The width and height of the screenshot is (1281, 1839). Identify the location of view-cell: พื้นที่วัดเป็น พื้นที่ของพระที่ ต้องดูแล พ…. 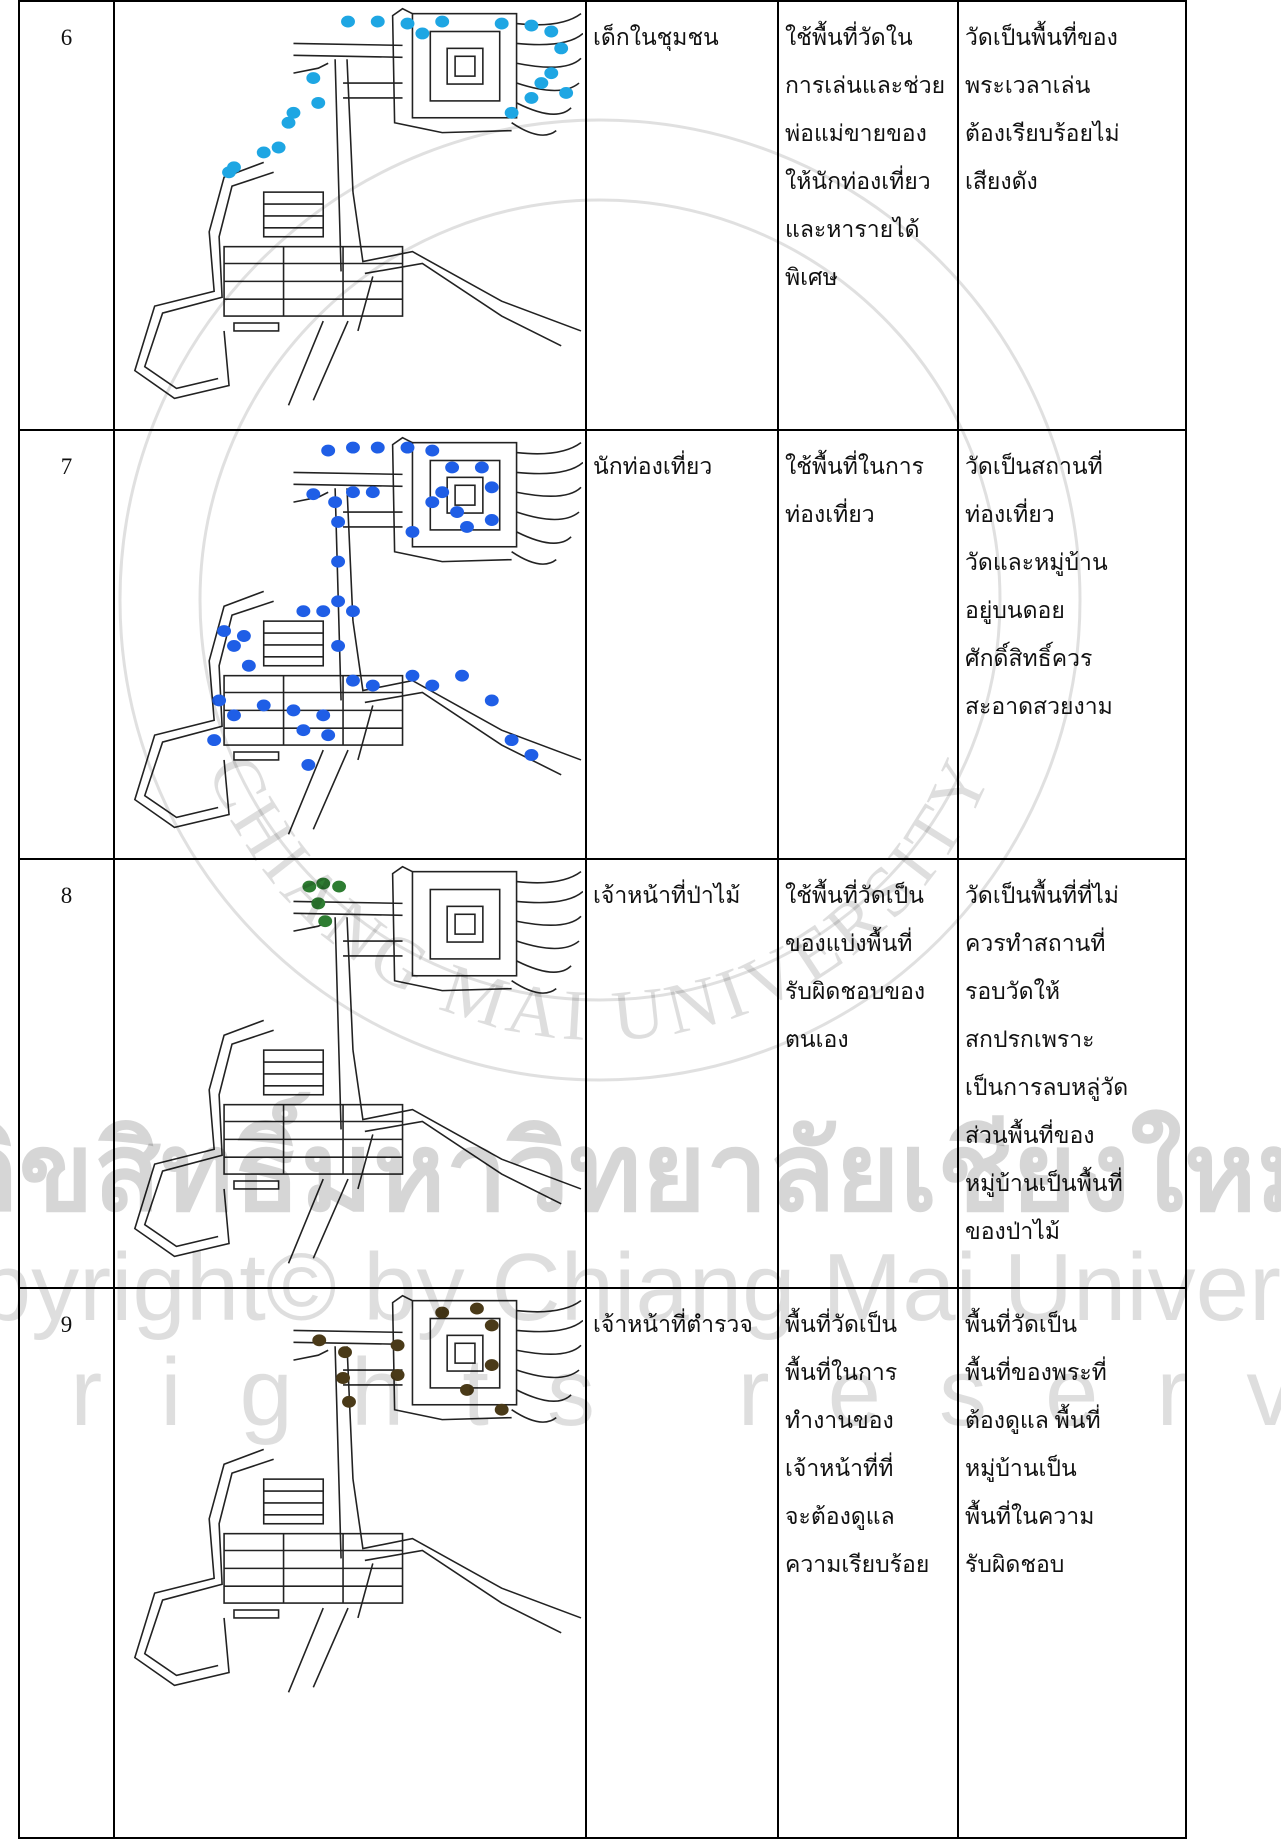
(1072, 1563).